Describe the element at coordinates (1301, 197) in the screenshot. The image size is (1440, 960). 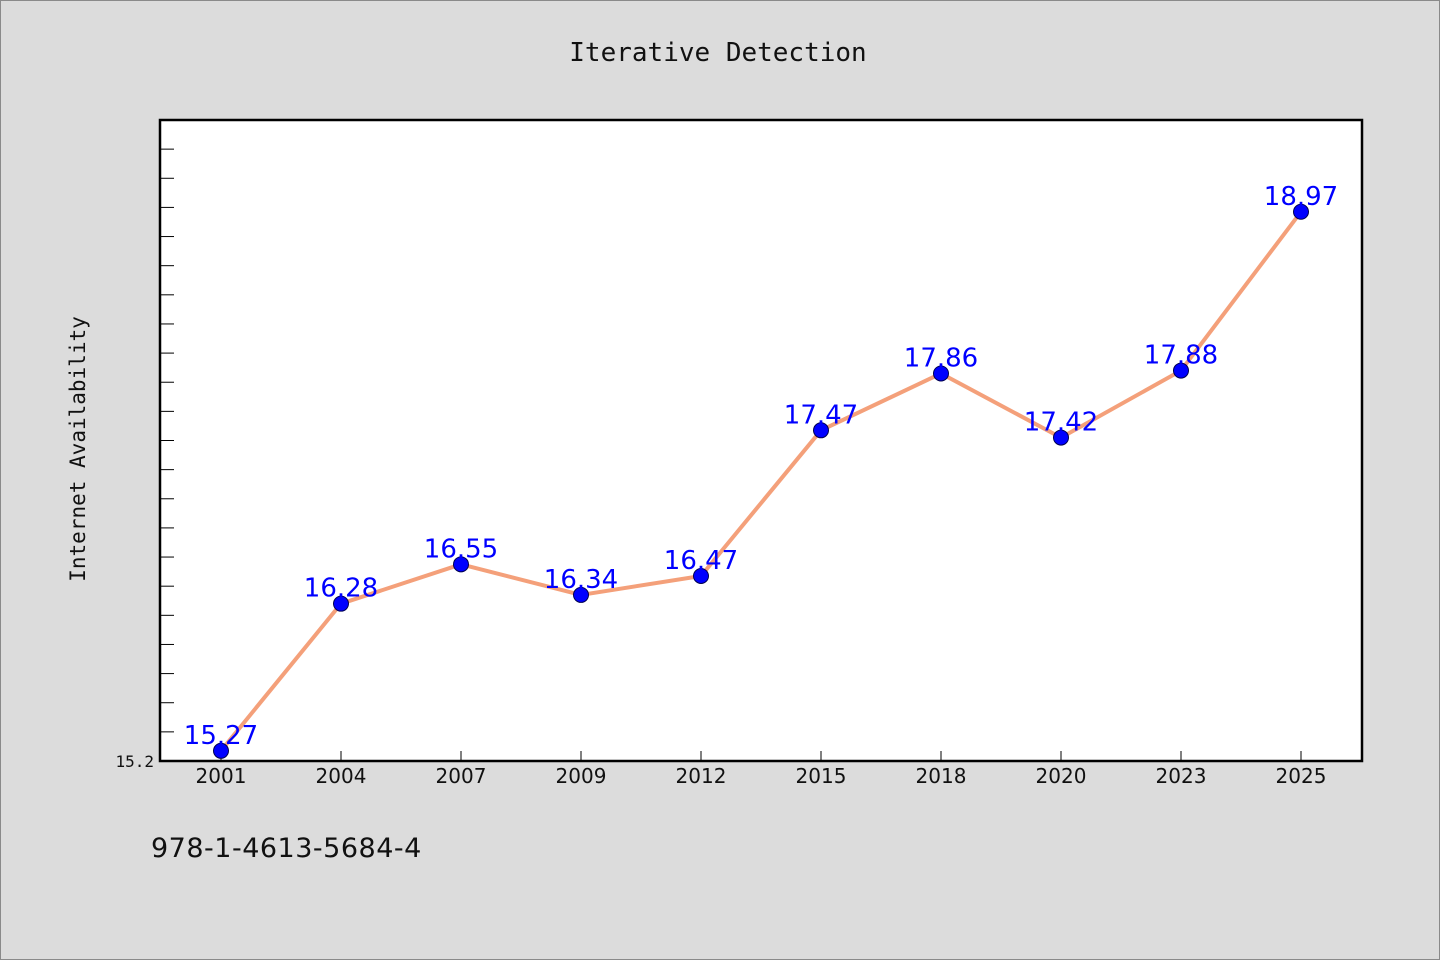
I see `data-label: 18.97` at that location.